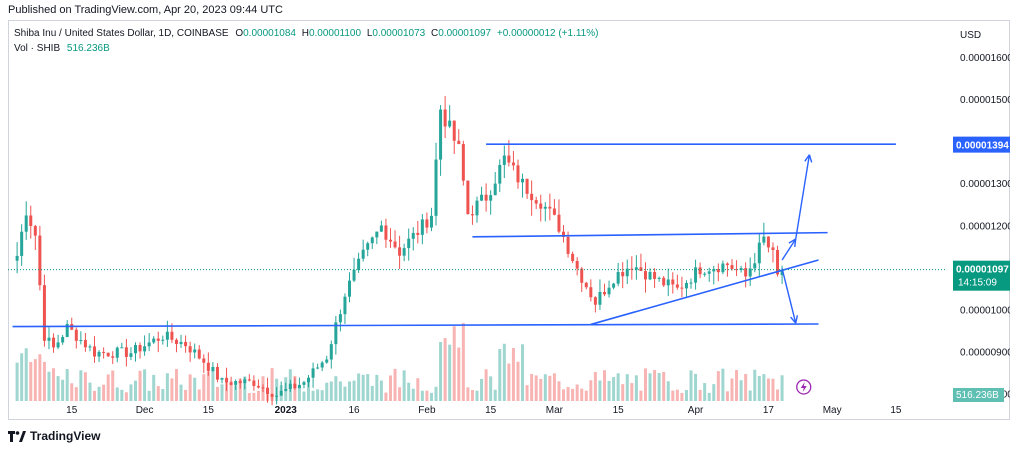  I want to click on volume-legend: Vol · SHIB 516.236B, so click(62, 48).